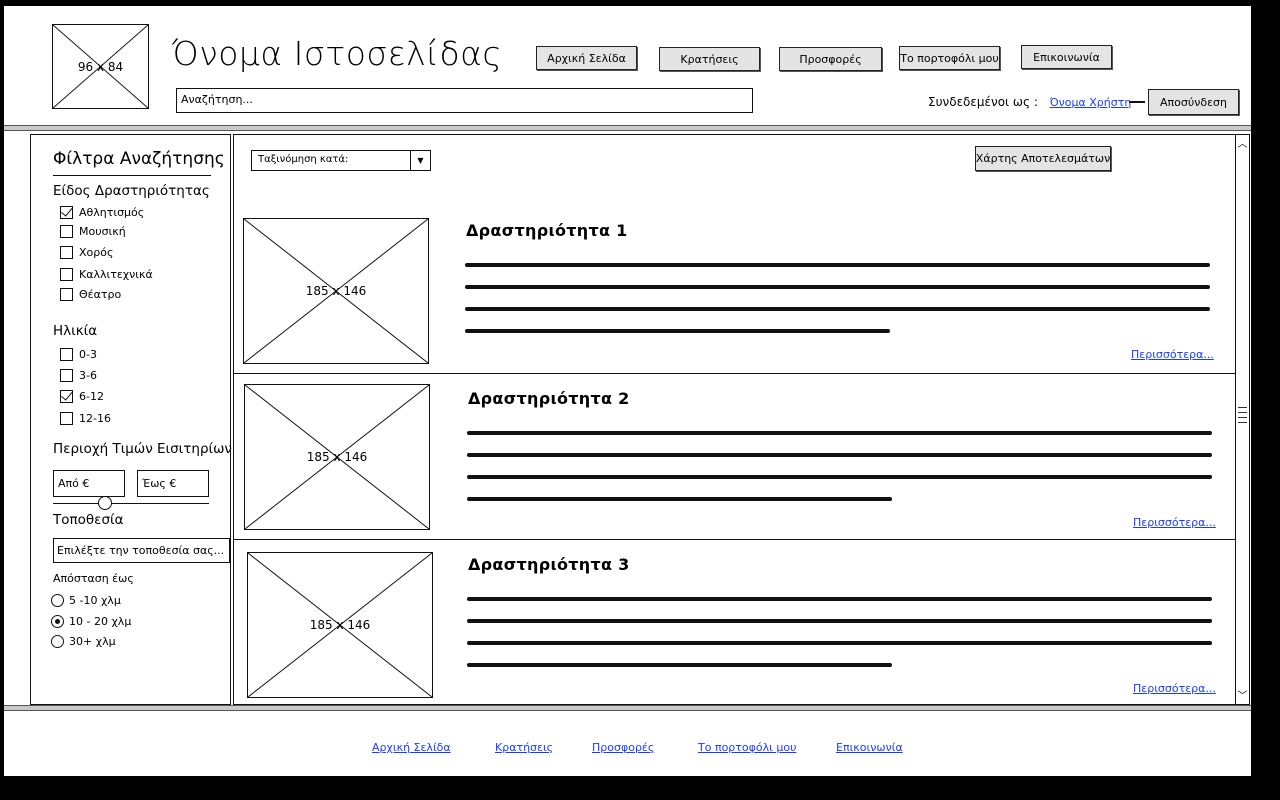  Describe the element at coordinates (1193, 102) in the screenshot. I see `logout-button: Αποσύνδεση` at that location.